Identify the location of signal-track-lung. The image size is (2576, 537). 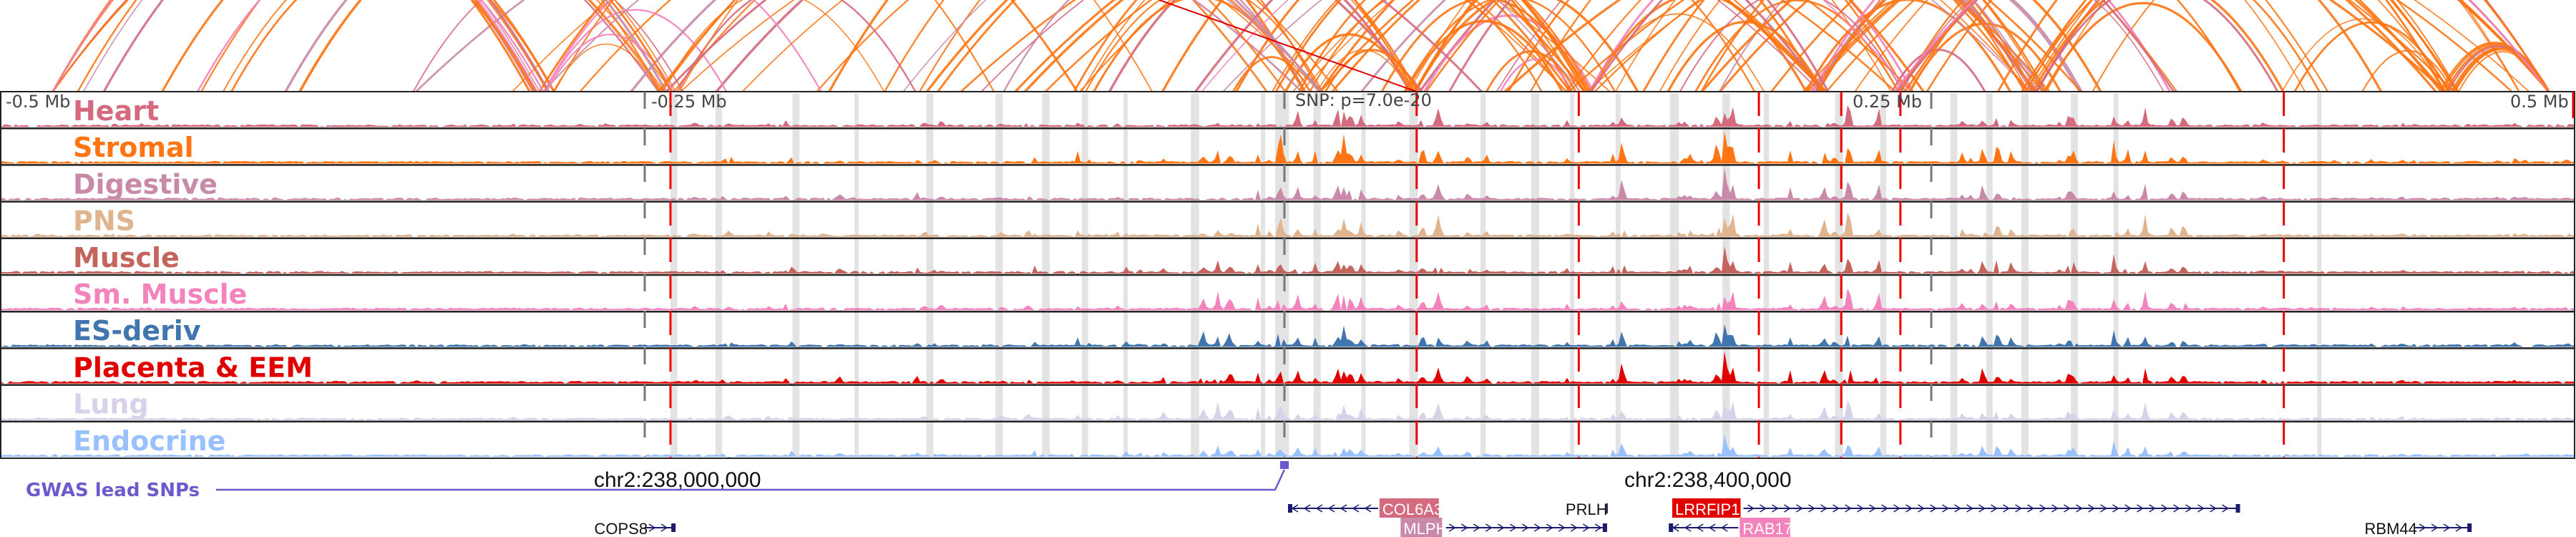
(1288, 410).